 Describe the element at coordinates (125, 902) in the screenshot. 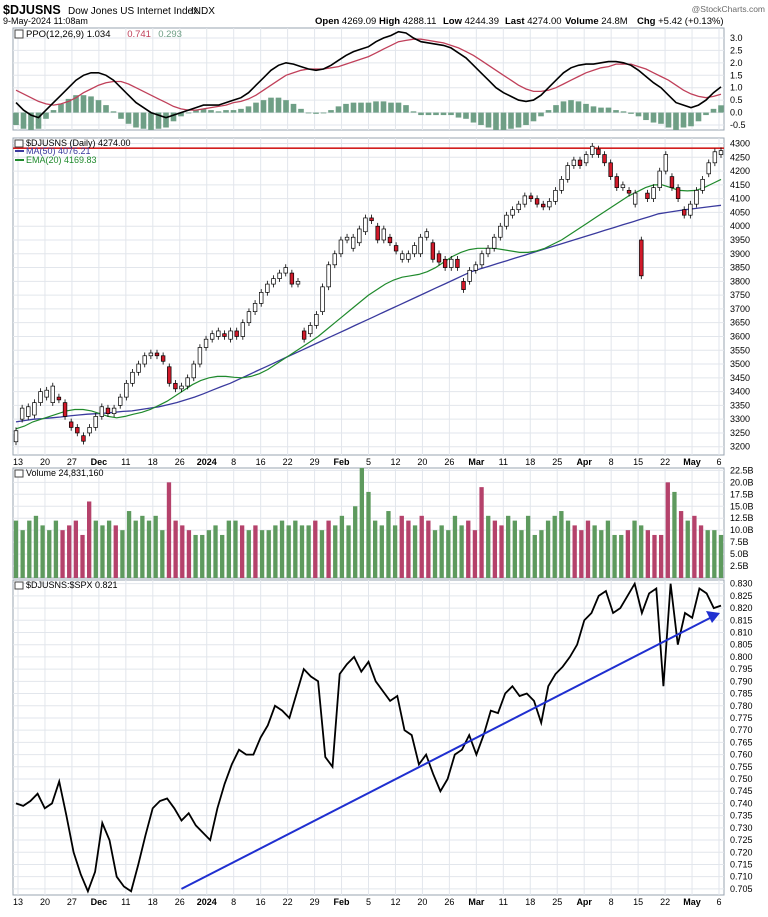

I see `ratio-x-tick-label: 11` at that location.